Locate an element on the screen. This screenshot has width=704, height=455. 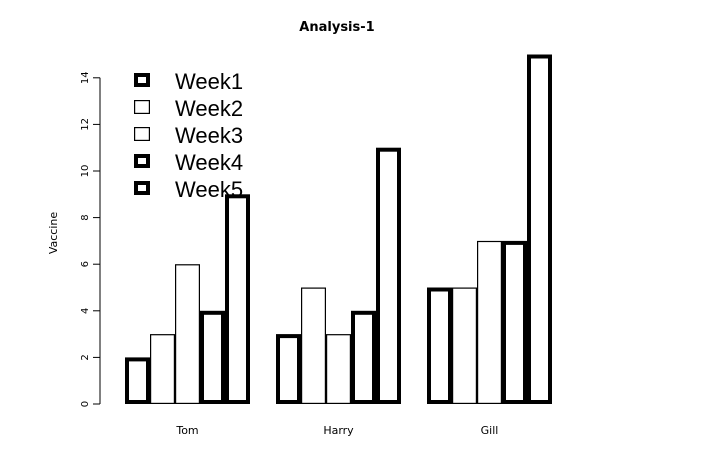
y-axis-label: Vaccine is located at coordinates (53, 233).